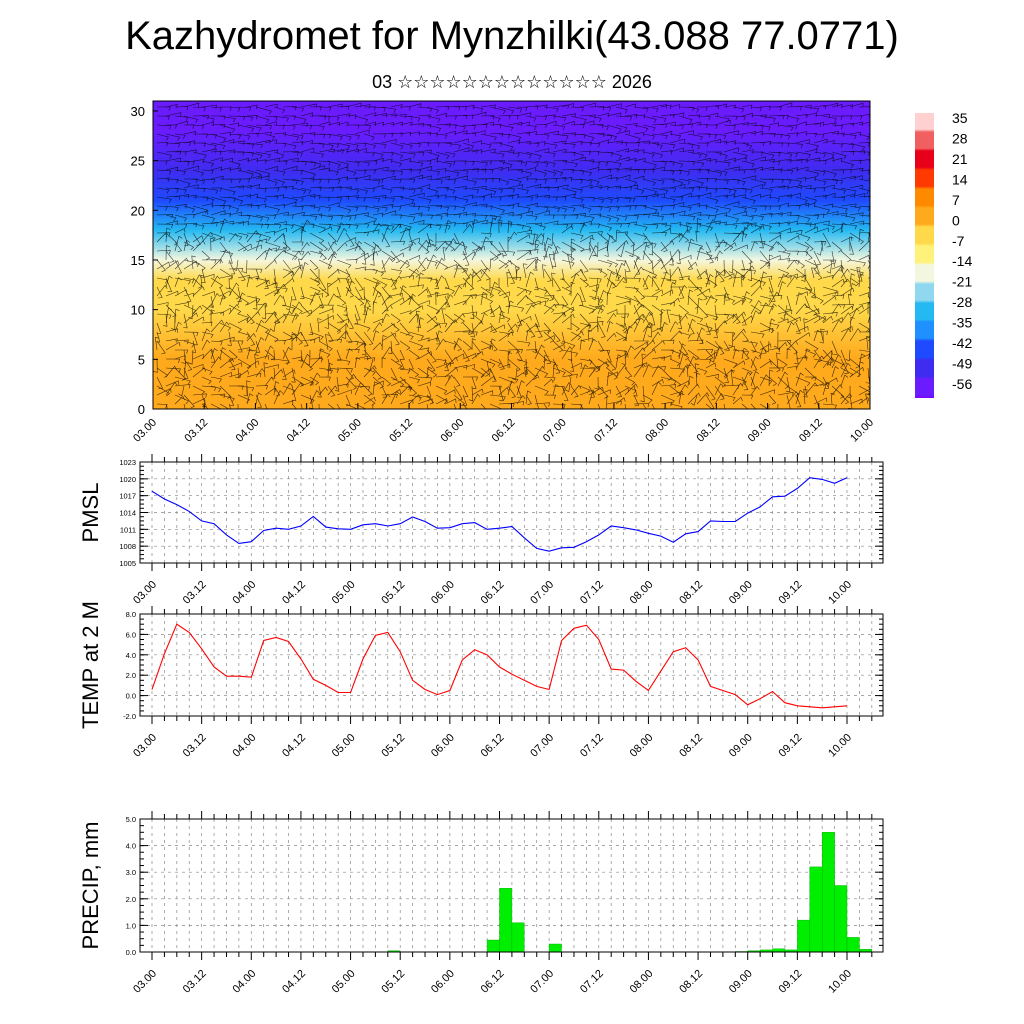  Describe the element at coordinates (131, 899) in the screenshot. I see `y-tick-label: 2.0` at that location.